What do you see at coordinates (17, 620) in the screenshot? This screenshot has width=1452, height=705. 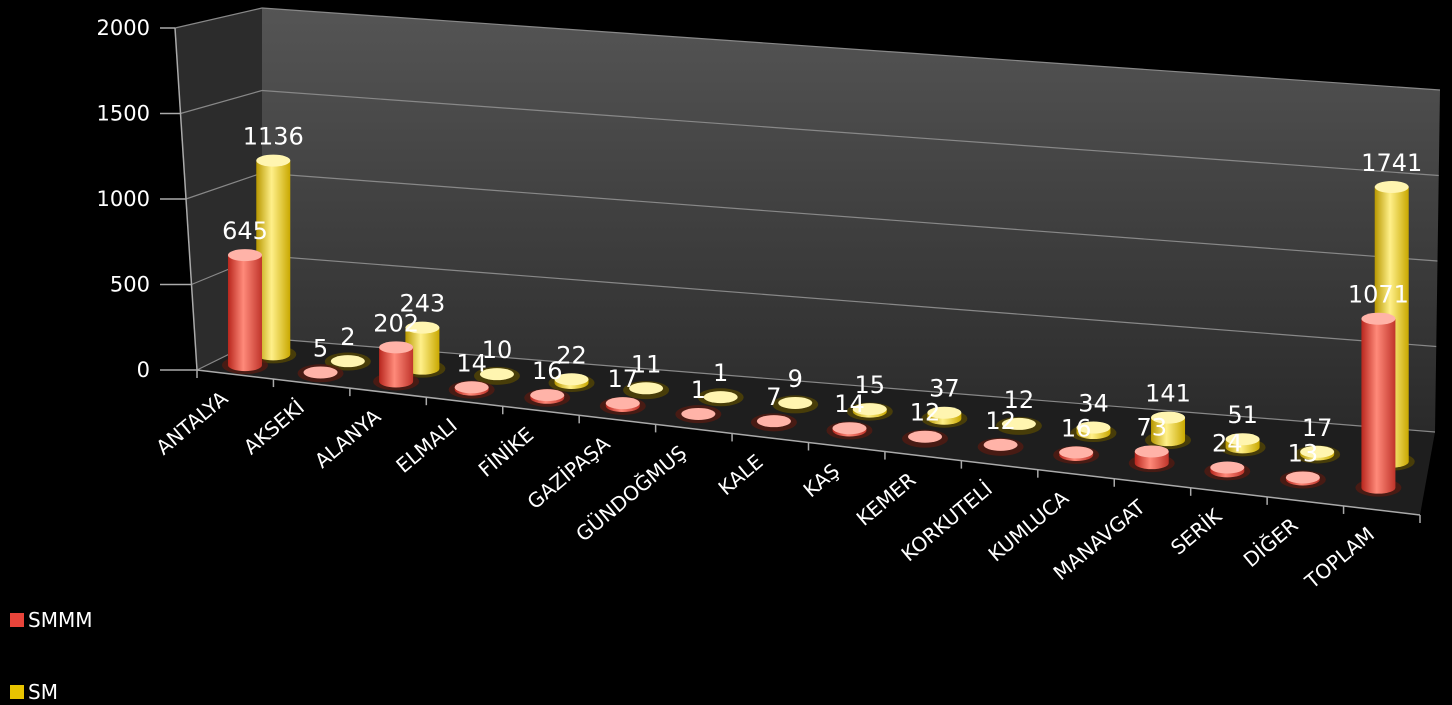 I see `legend-swatch-smmm` at bounding box center [17, 620].